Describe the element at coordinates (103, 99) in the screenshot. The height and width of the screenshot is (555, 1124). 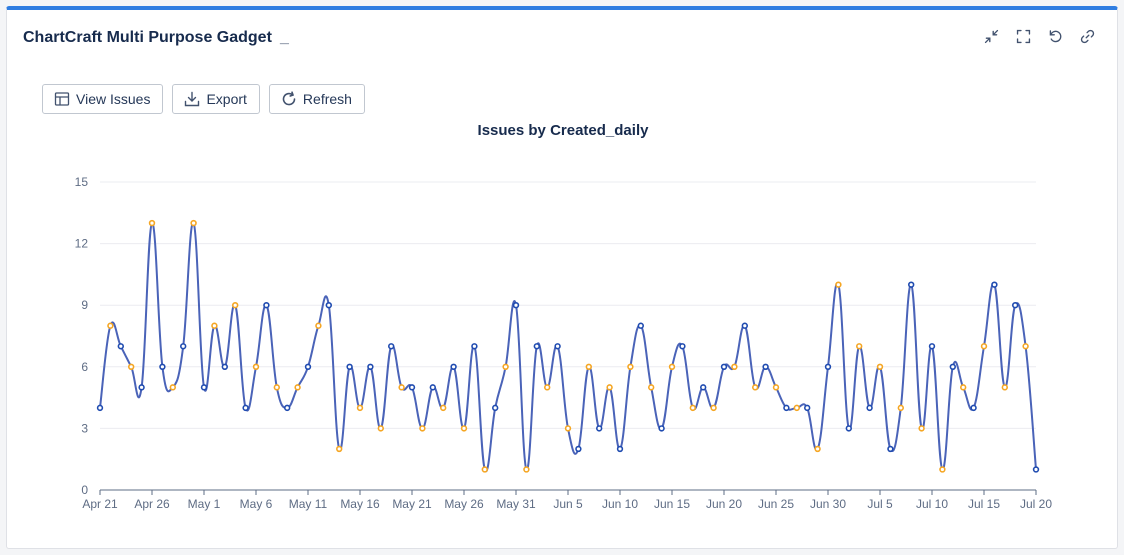
I see `view-issues-button: View Issues` at that location.